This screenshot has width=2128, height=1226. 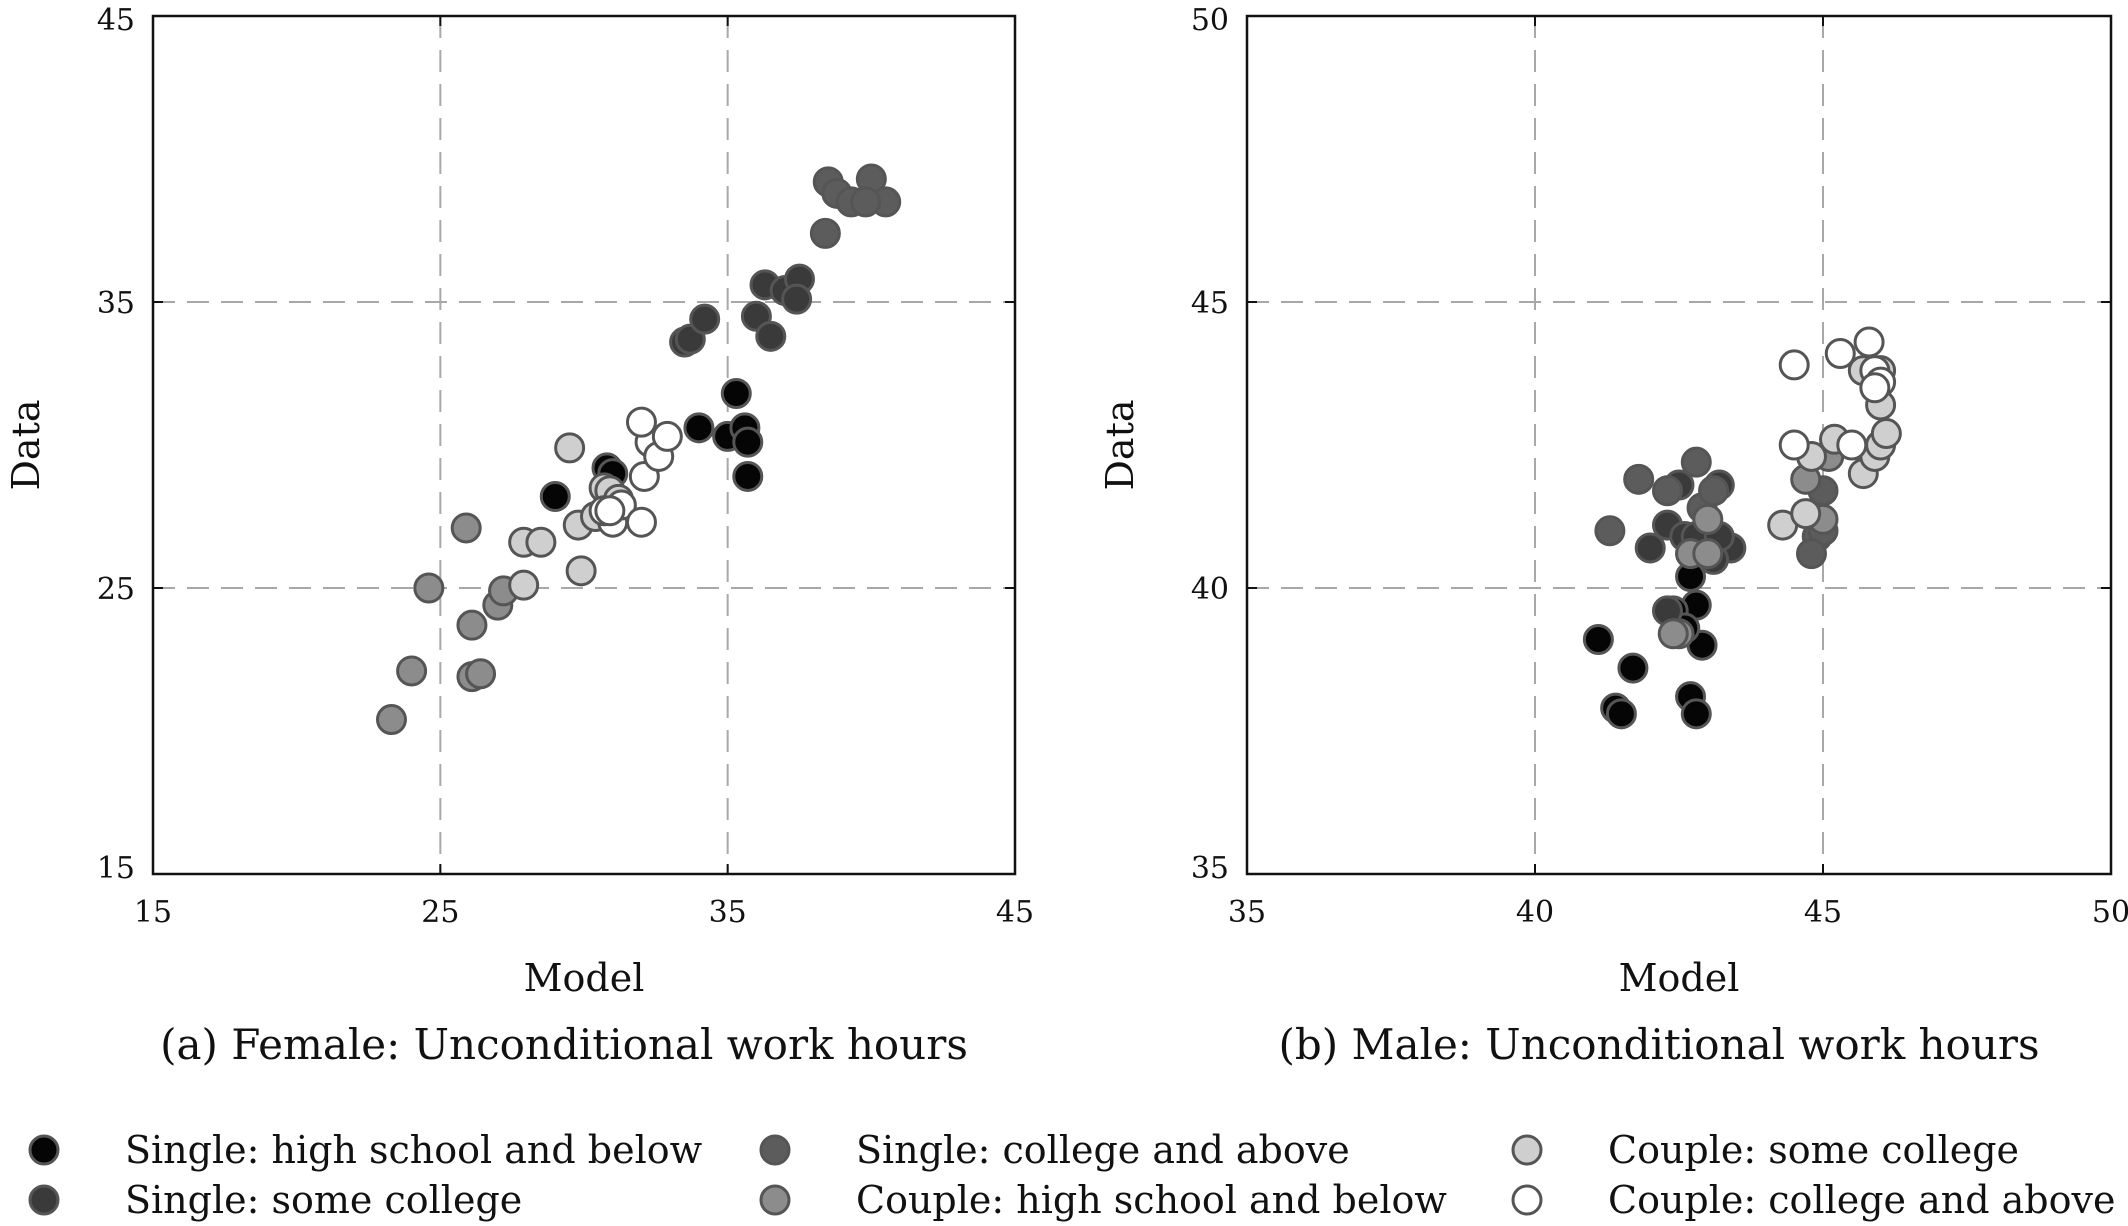 What do you see at coordinates (1742, 528) in the screenshot?
I see `points-male` at bounding box center [1742, 528].